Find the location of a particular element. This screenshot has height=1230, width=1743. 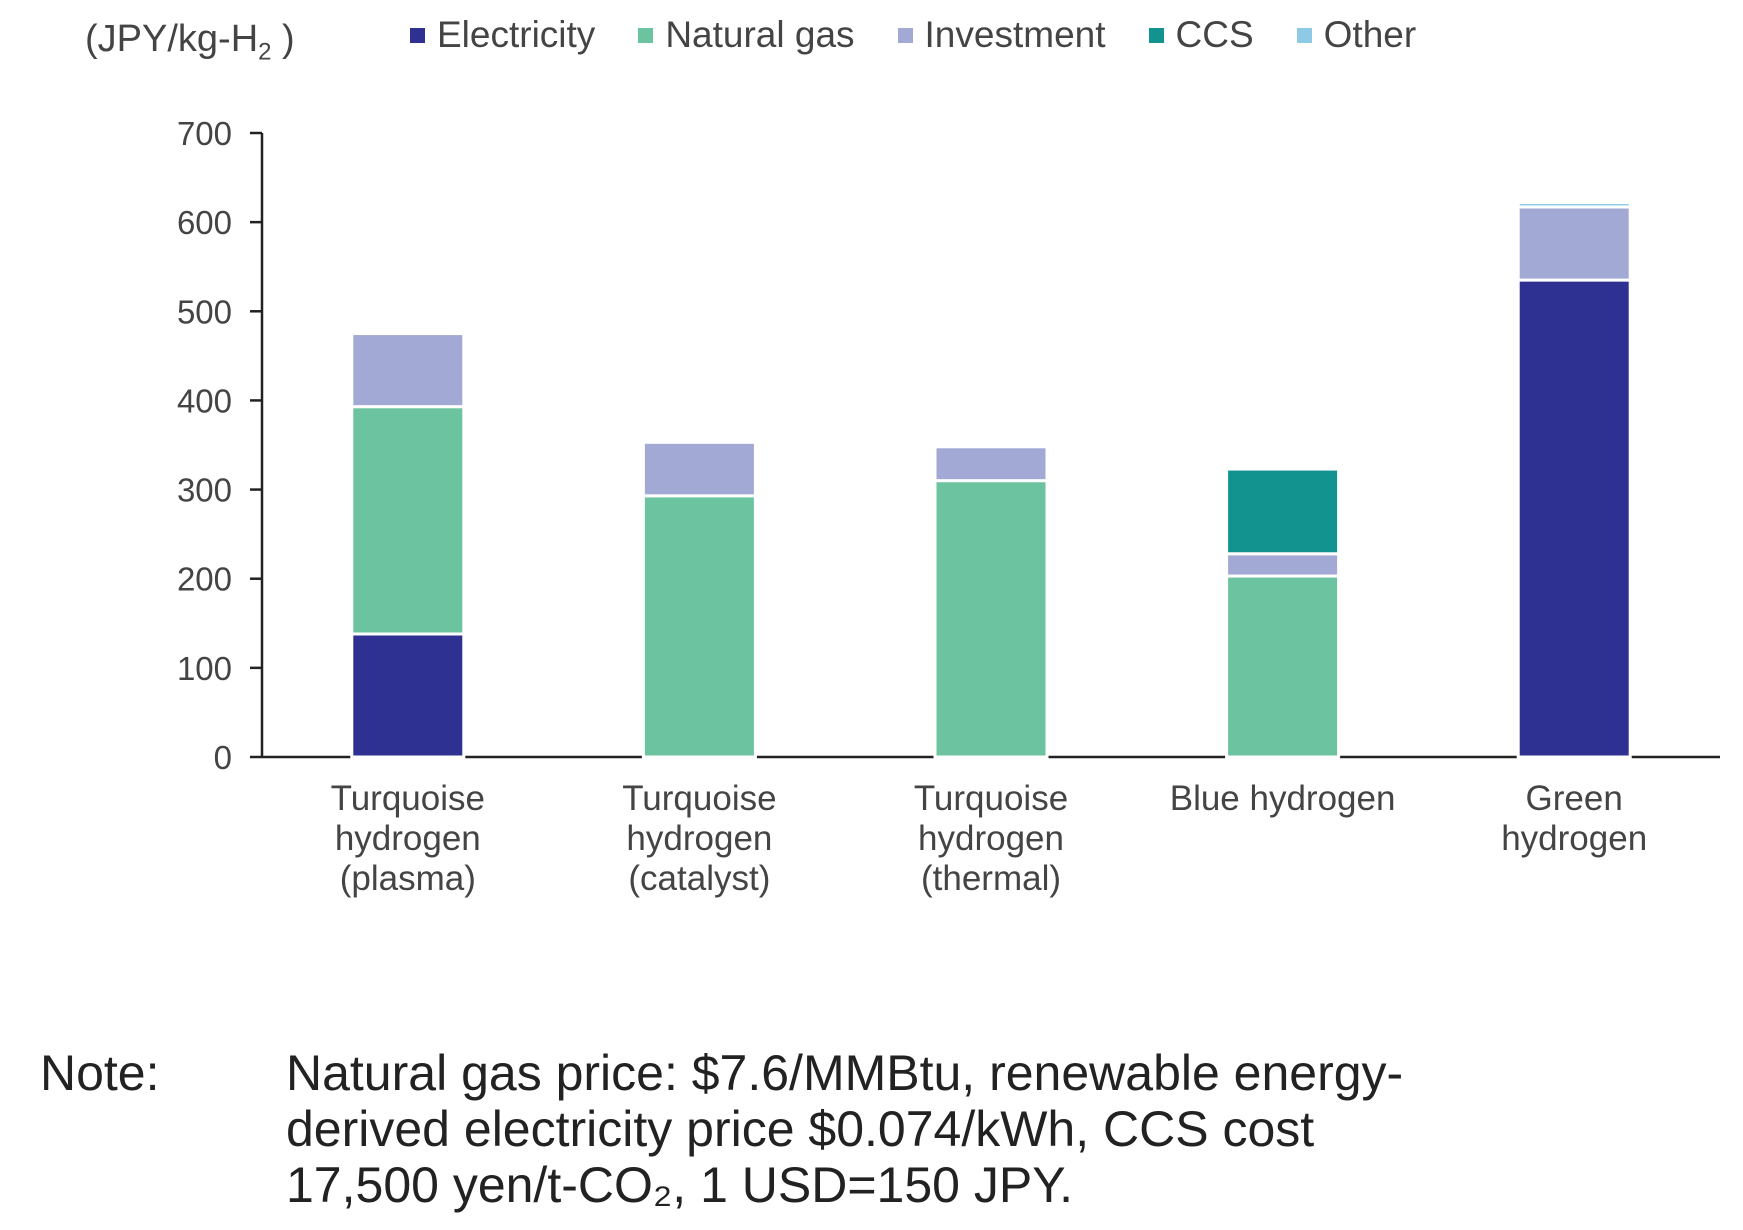

legend-item: CCS is located at coordinates (1201, 35).